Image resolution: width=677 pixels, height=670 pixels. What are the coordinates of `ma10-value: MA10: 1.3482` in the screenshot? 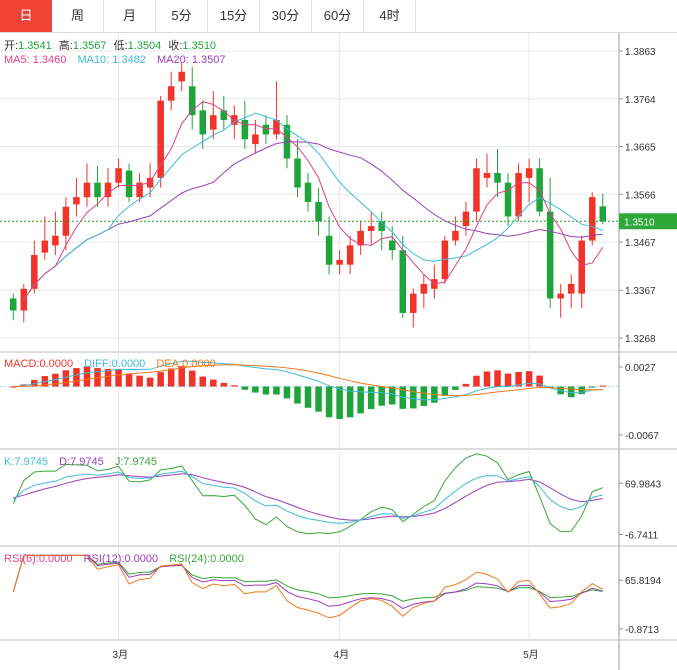 It's located at (111, 60).